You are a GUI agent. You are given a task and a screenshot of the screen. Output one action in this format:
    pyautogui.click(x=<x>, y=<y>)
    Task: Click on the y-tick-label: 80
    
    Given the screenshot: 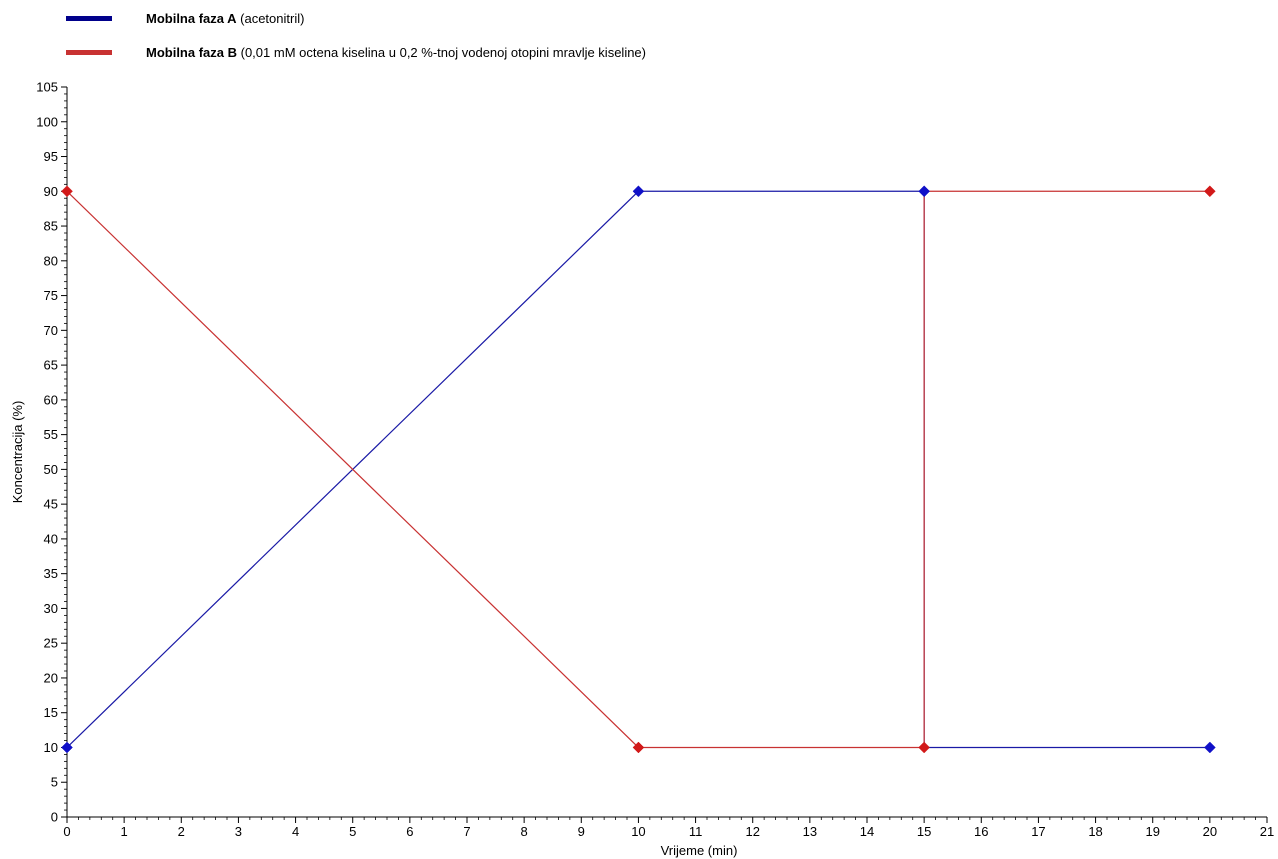 What is the action you would take?
    pyautogui.click(x=51, y=260)
    